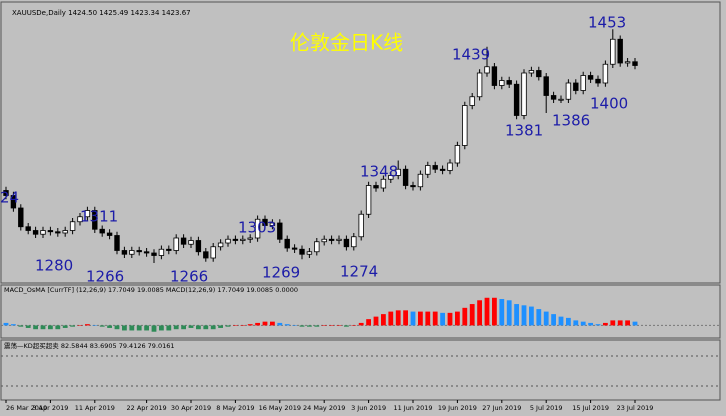 Image resolution: width=726 pixels, height=416 pixels. Describe the element at coordinates (571, 121) in the screenshot. I see `price-annotation: 1386` at that location.